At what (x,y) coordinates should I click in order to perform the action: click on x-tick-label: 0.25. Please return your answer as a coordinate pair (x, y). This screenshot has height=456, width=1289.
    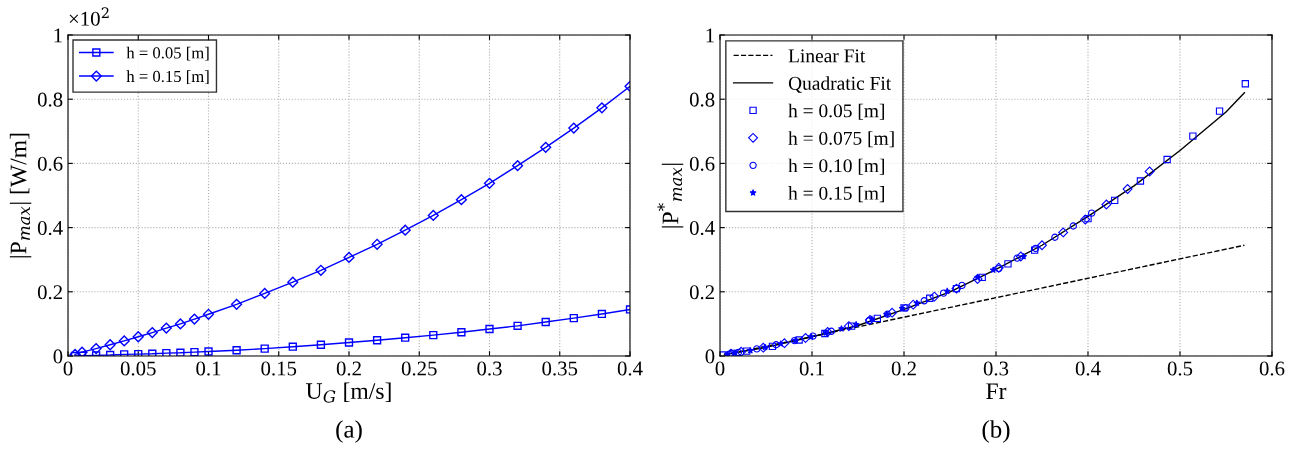
    Looking at the image, I should click on (419, 368).